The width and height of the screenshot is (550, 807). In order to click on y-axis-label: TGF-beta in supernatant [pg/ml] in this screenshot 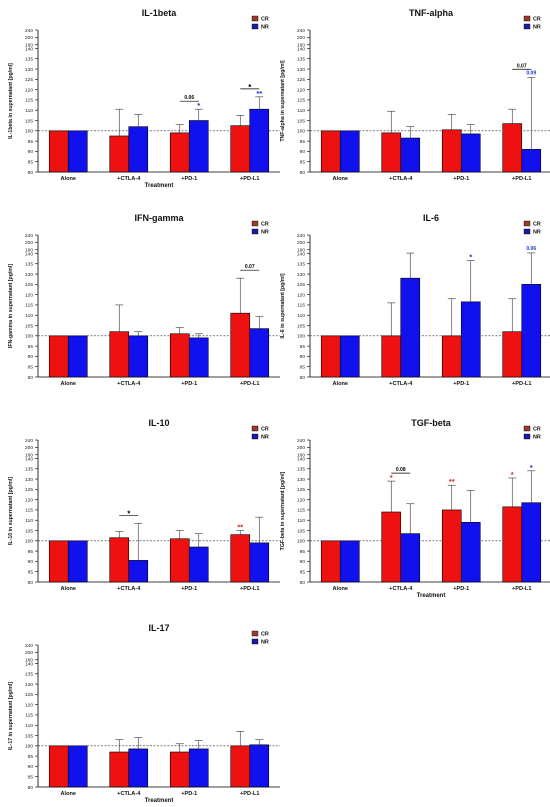, I will do `click(283, 510)`.